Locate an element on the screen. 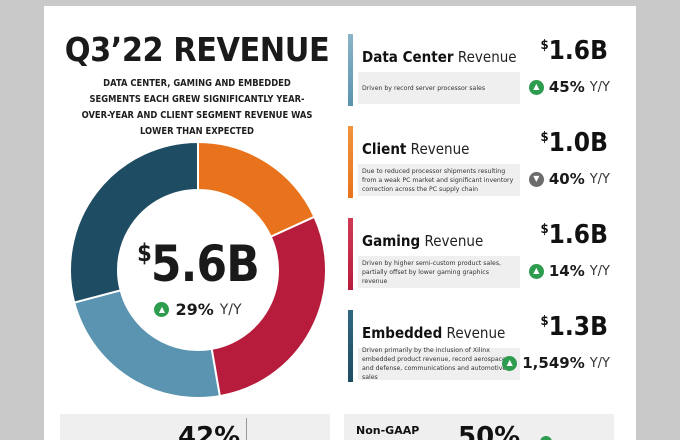 The height and width of the screenshot is (440, 680). segment-name: Client Revenue is located at coordinates (416, 149).